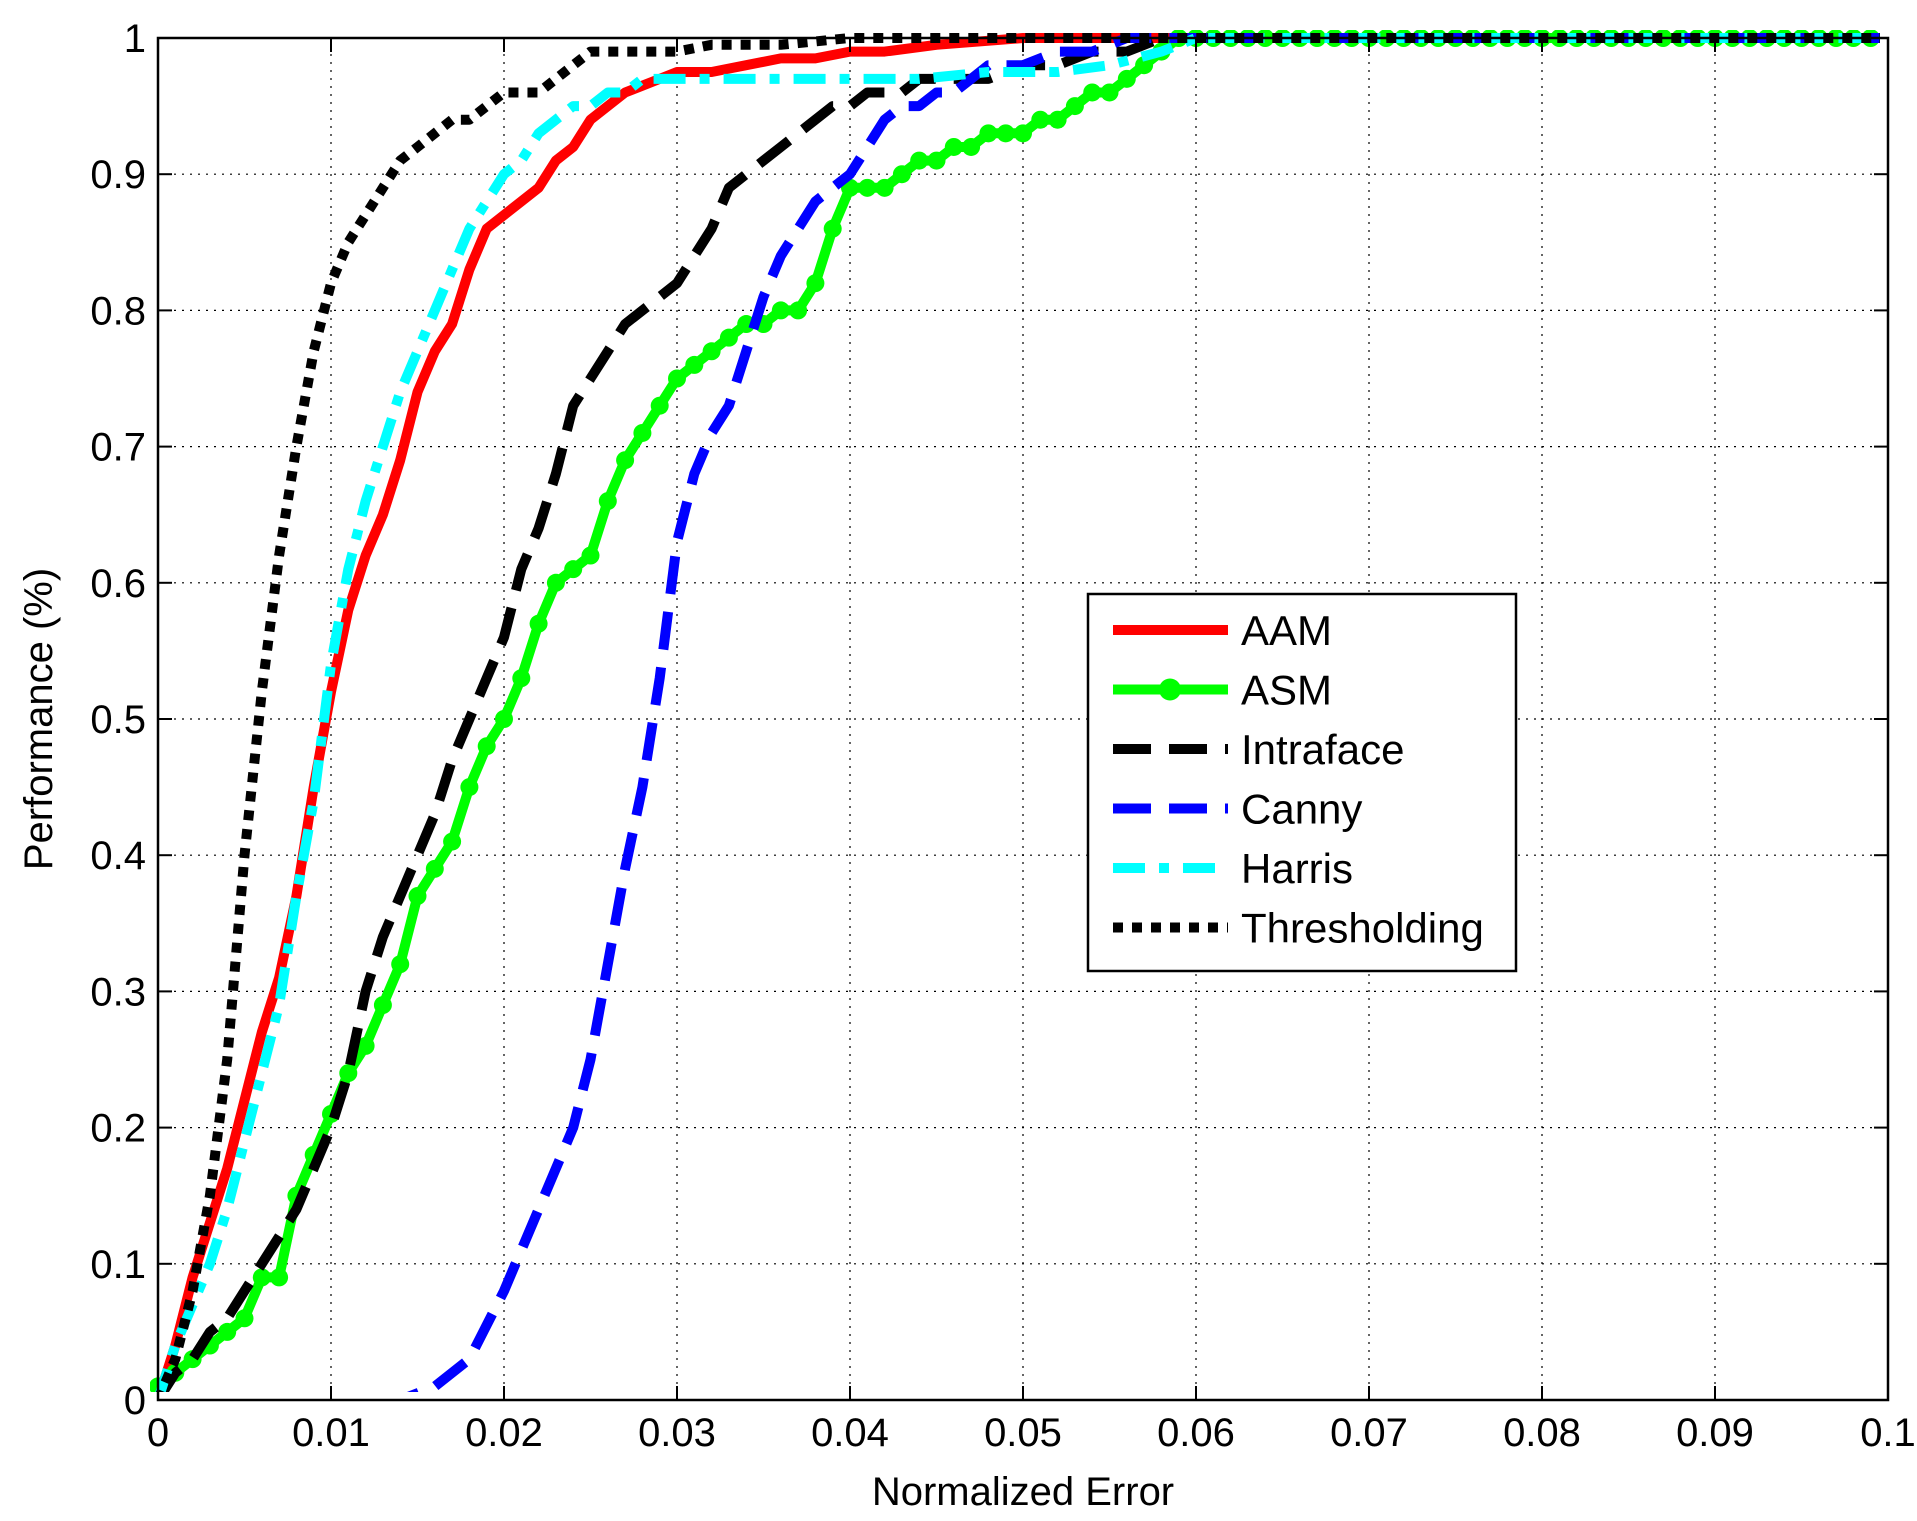 The height and width of the screenshot is (1521, 1917). What do you see at coordinates (118, 1129) in the screenshot?
I see `y-tick-label: 0.2` at bounding box center [118, 1129].